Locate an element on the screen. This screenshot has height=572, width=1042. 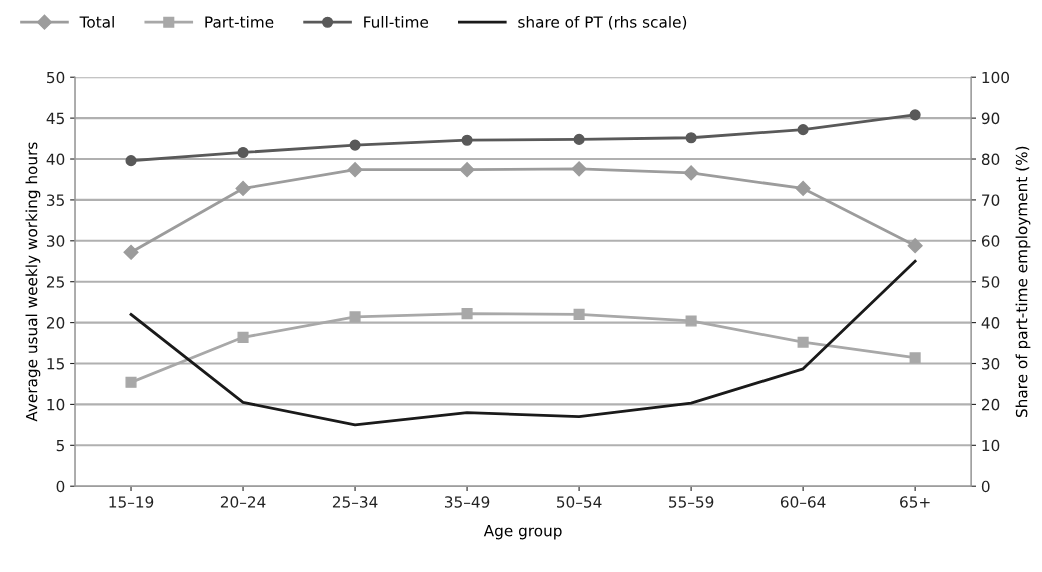
y2-tick-label: 40 is located at coordinates (990, 323).